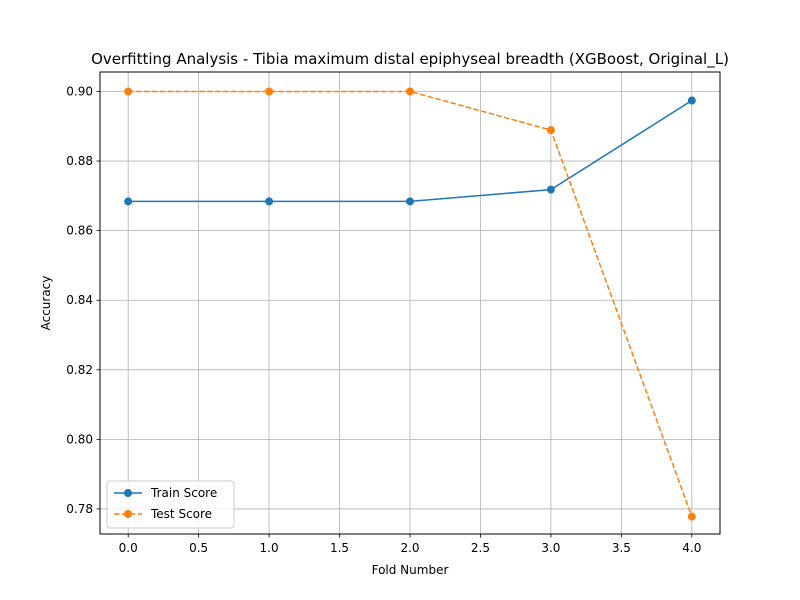 Image resolution: width=800 pixels, height=600 pixels. What do you see at coordinates (181, 514) in the screenshot?
I see `legend-entry: Test Score` at bounding box center [181, 514].